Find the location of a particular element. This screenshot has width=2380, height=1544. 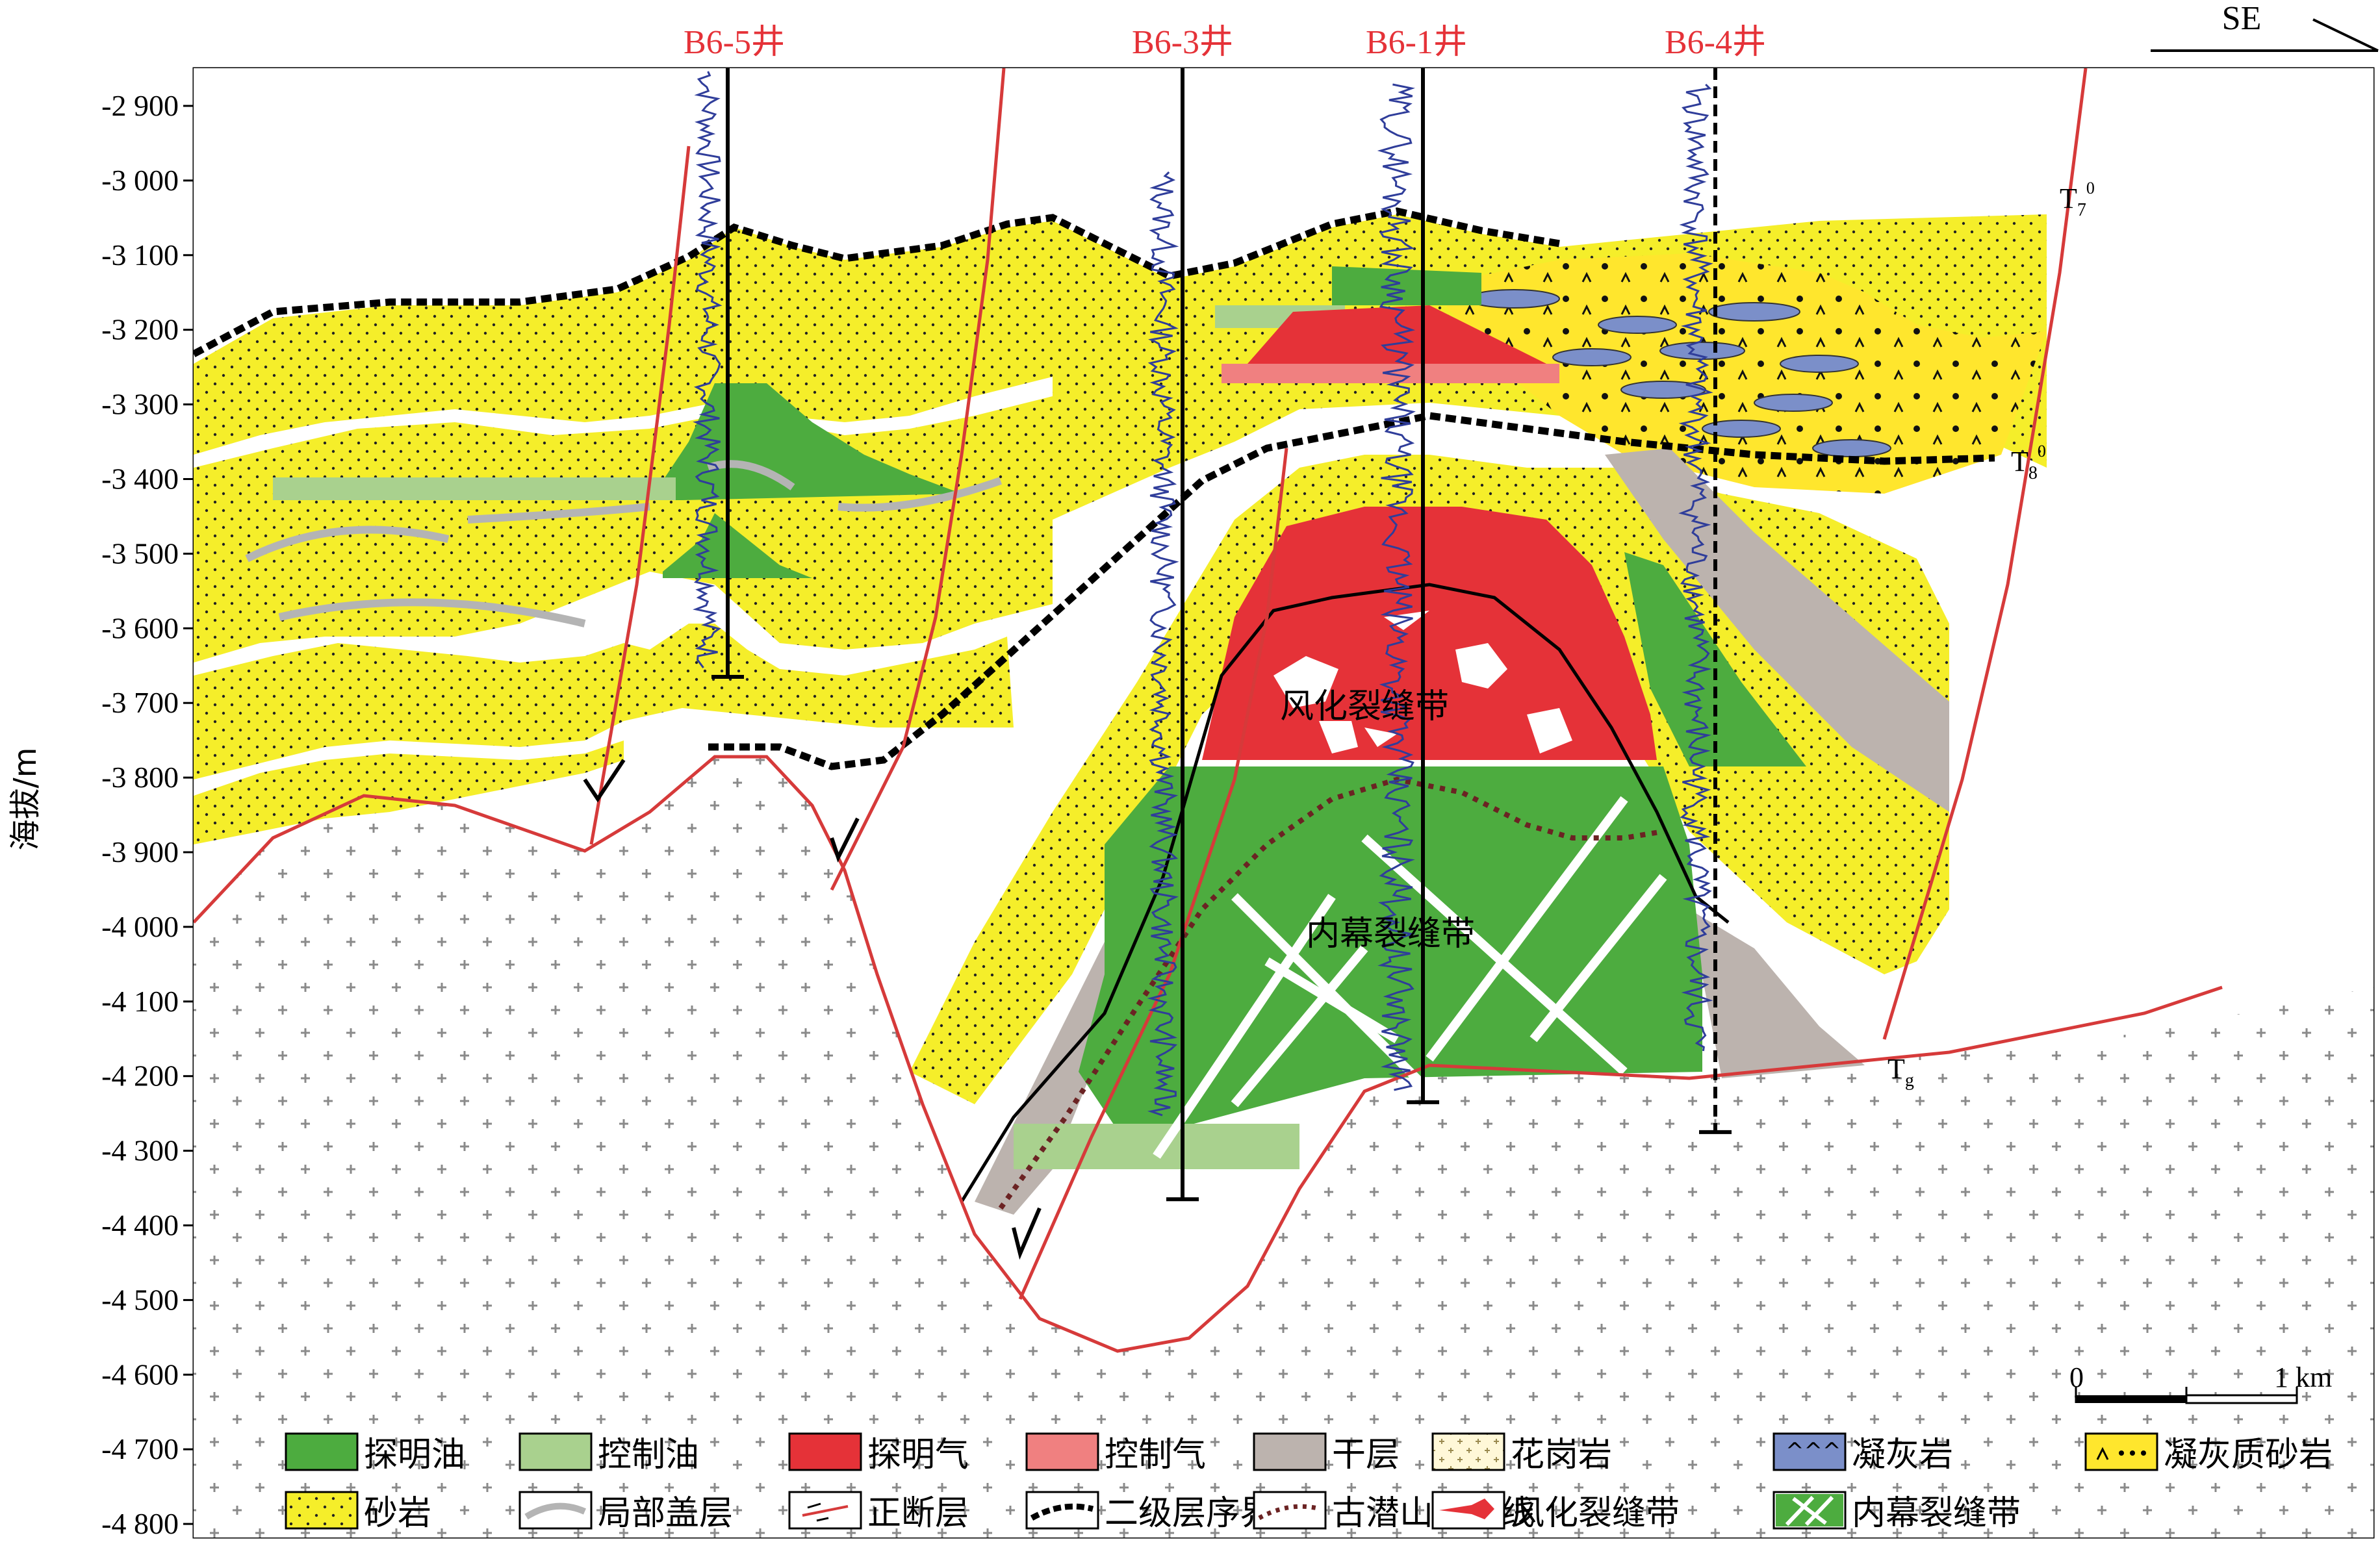

legend-item-granite: 花岗岩 is located at coordinates (1521, 1453).